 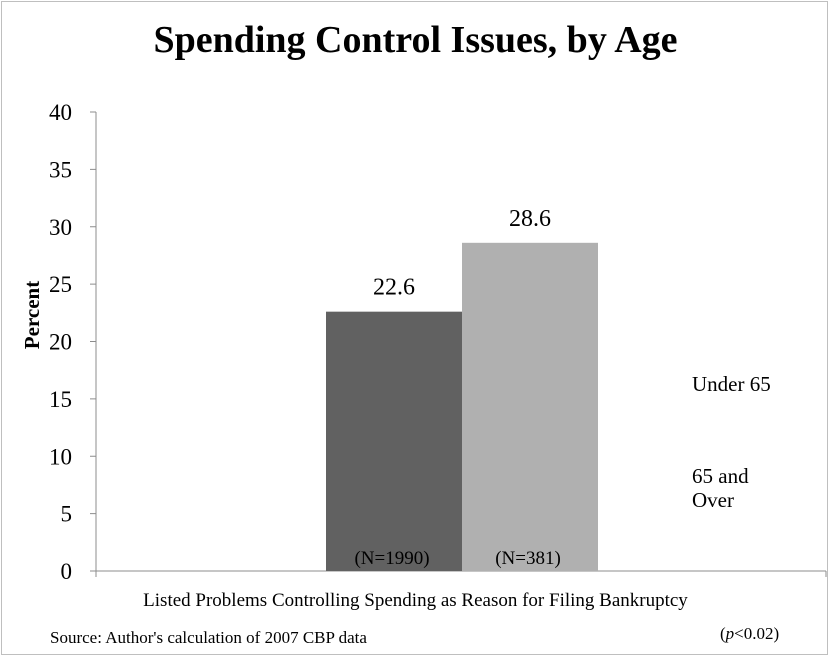 What do you see at coordinates (60, 227) in the screenshot?
I see `y-tick-label: 30` at bounding box center [60, 227].